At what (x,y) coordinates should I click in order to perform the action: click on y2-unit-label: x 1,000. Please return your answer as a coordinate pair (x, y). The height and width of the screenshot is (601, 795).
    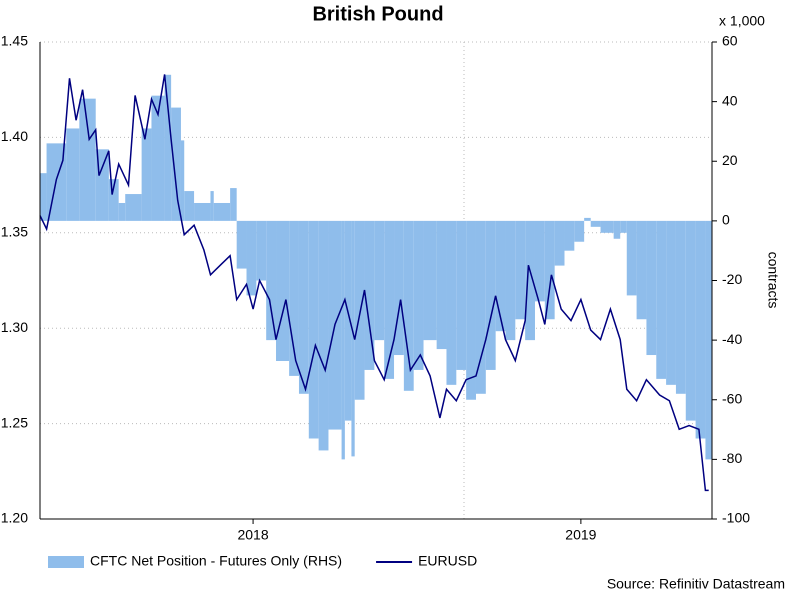
    Looking at the image, I should click on (742, 21).